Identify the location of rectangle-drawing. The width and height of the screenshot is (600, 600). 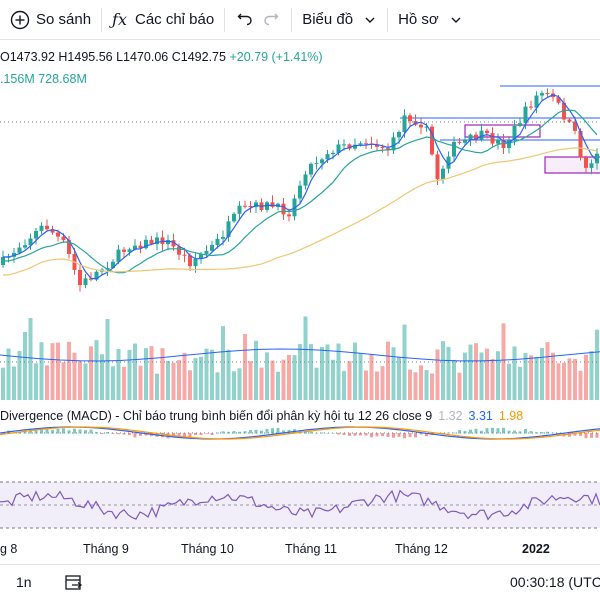
(502, 131).